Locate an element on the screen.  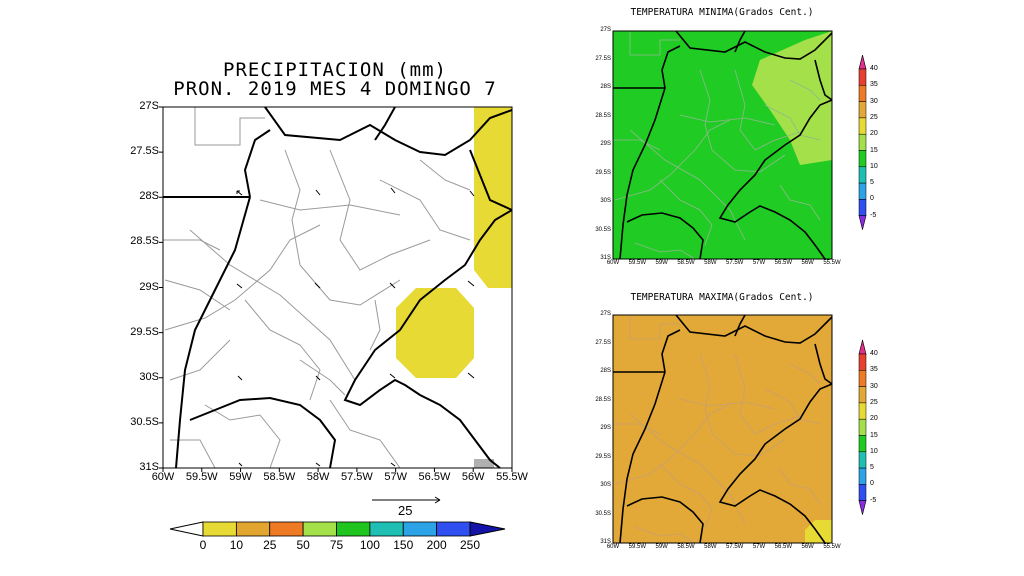
min_map-lon-tick: 58.5W is located at coordinates (686, 263).